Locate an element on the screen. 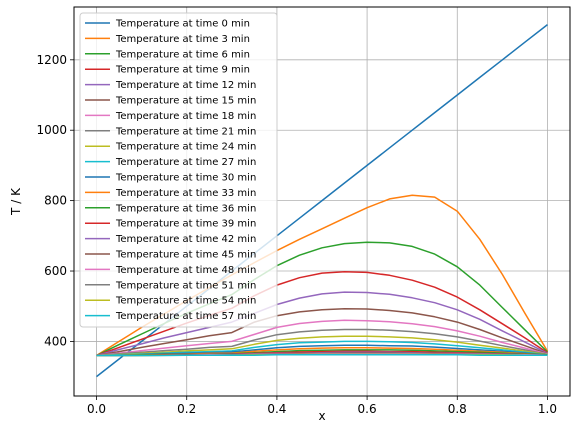  legend-label: Temperature at time 0 min is located at coordinates (182, 24).